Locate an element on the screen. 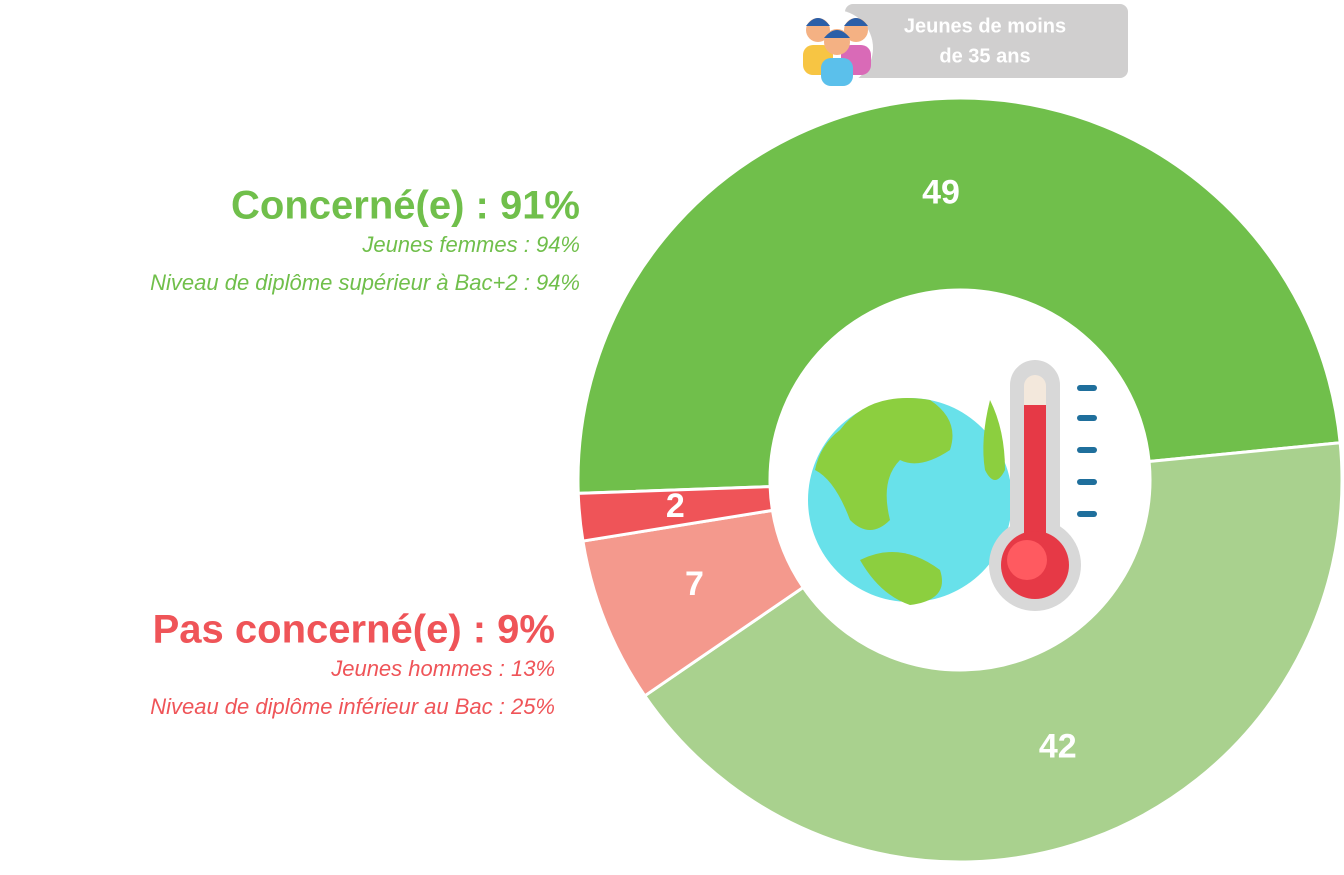 This screenshot has width=1344, height=875. value-label: 42 is located at coordinates (1058, 747).